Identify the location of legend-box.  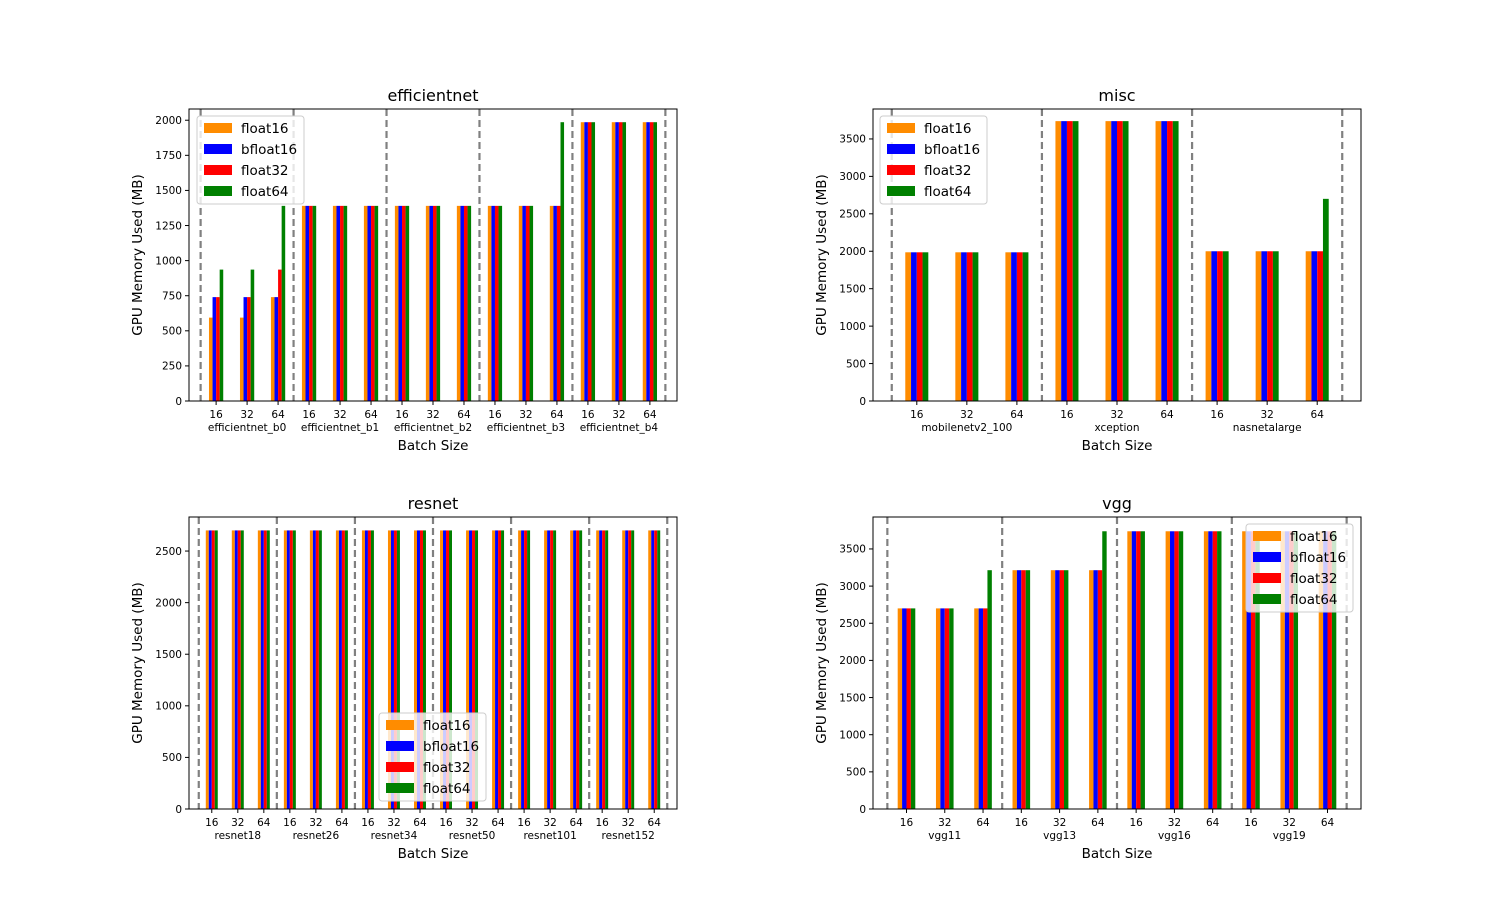
(933, 160).